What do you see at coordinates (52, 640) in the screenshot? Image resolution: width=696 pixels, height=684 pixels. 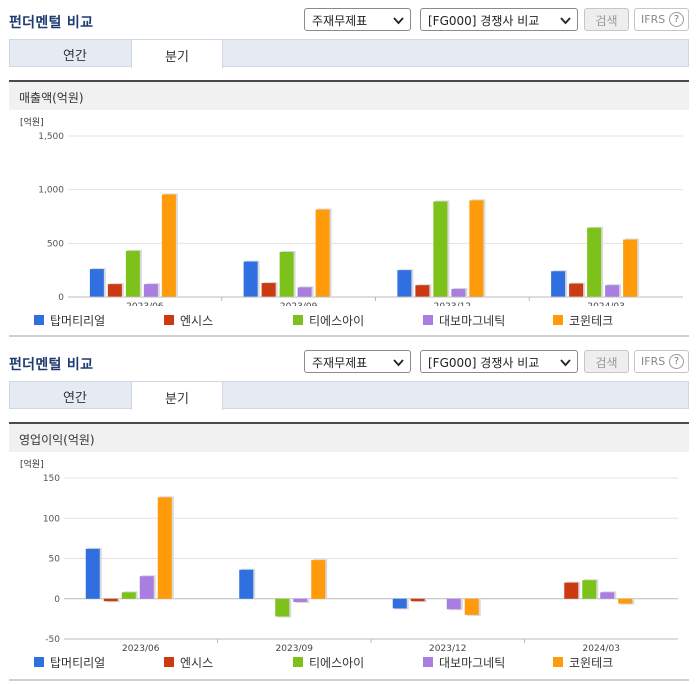 I see `y-tick-label: -50` at bounding box center [52, 640].